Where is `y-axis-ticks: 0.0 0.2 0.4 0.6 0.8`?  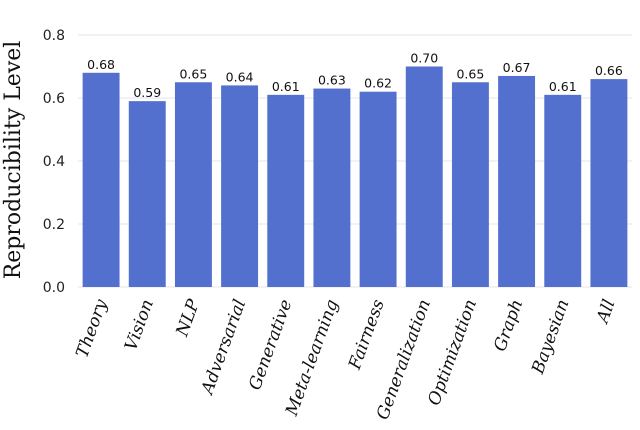
y-axis-ticks: 0.0 0.2 0.4 0.6 0.8 is located at coordinates (54, 162).